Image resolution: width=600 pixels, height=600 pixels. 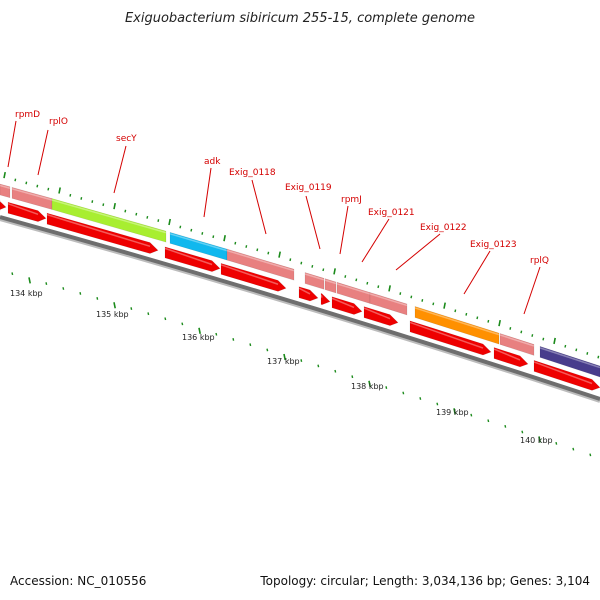 I want to click on label-rplQ: rplQ, so click(x=539, y=261).